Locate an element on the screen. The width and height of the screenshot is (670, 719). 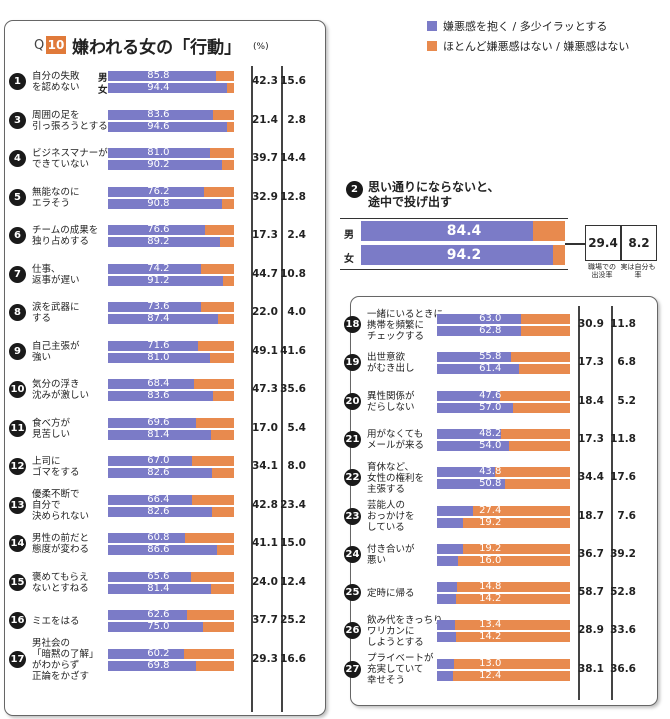
item-15-bar-male is located at coordinates (171, 576).